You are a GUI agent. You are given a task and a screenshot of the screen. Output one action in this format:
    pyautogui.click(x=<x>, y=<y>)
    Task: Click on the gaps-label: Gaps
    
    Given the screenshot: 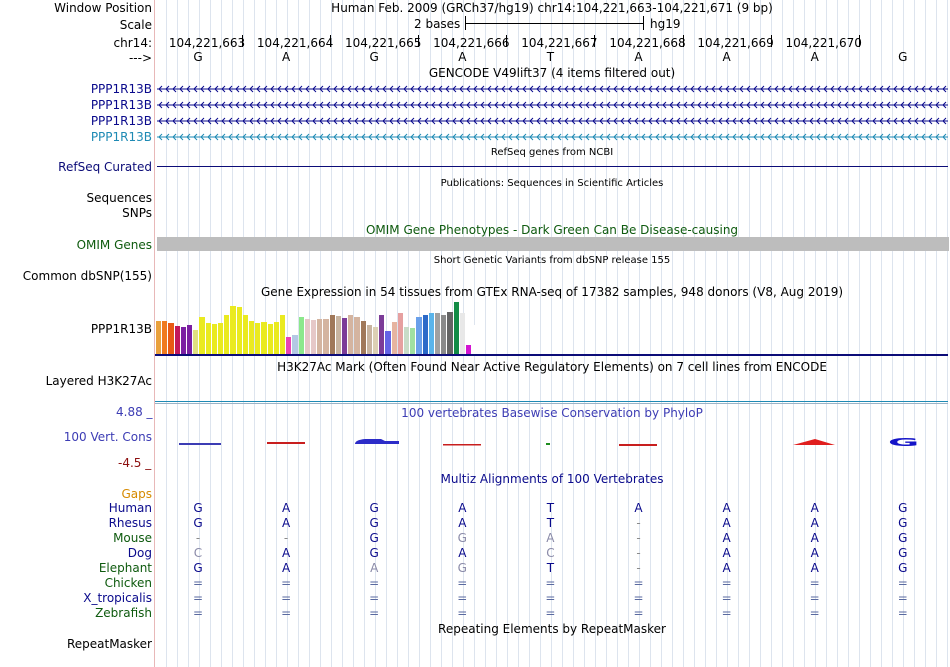 What is the action you would take?
    pyautogui.click(x=136, y=494)
    